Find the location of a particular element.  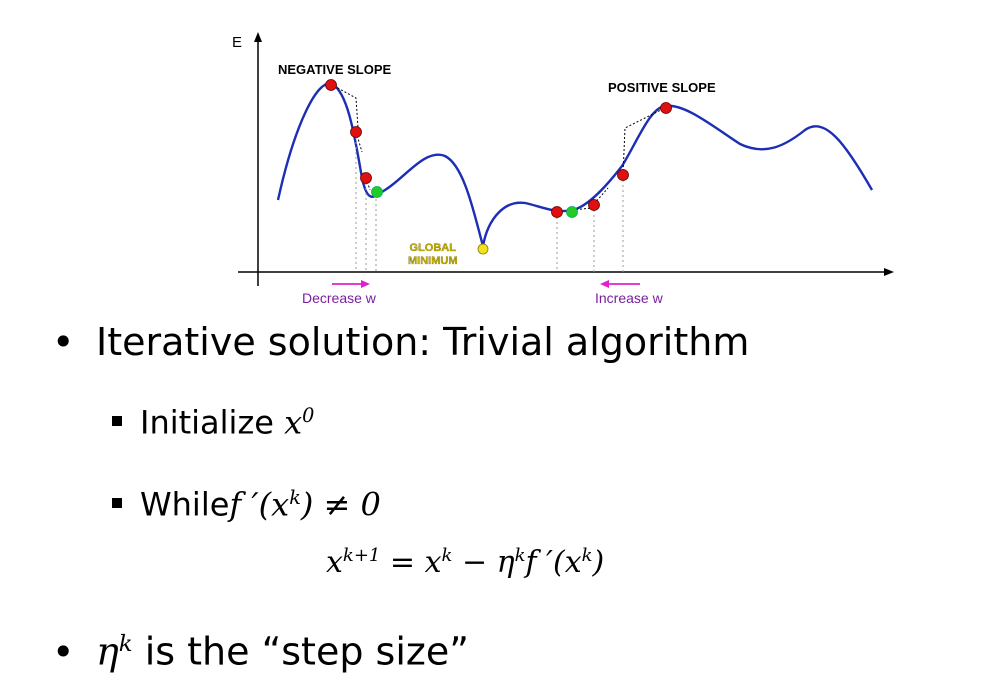

while-rest: ) ≠ 0 is located at coordinates (340, 504).